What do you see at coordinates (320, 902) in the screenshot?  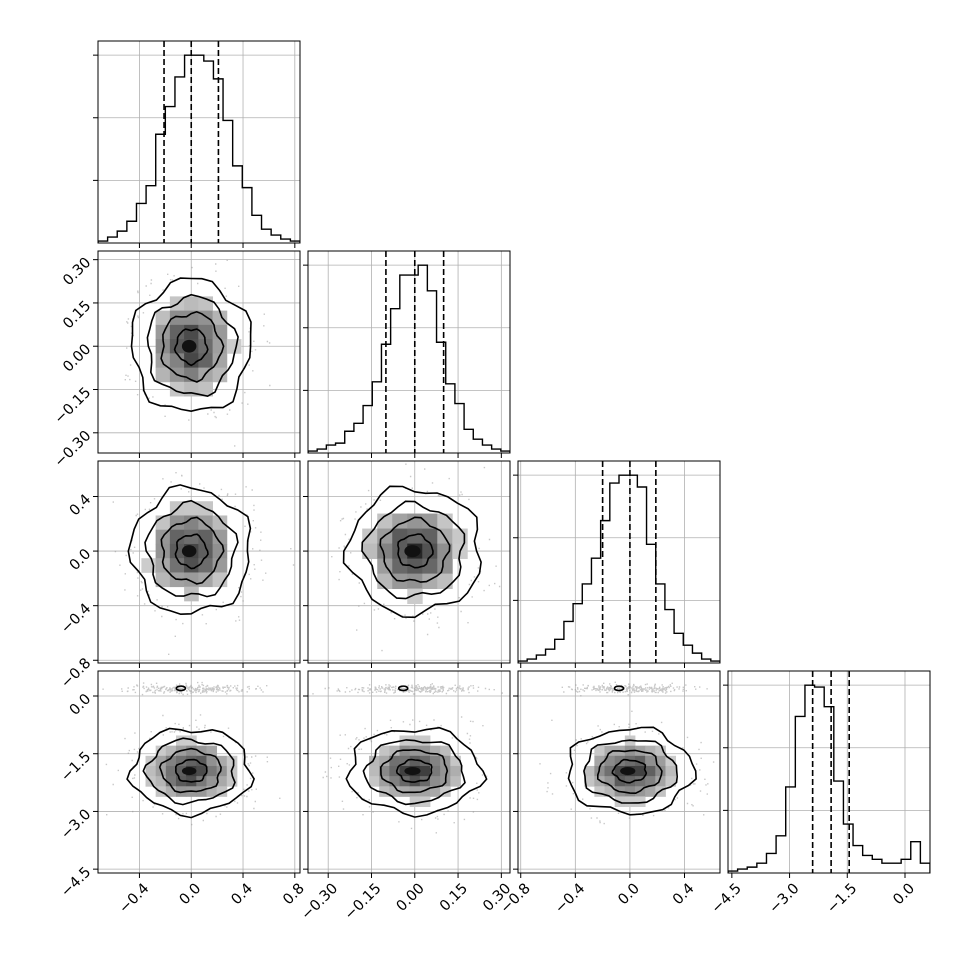 I see `x-tick-label-1-0: −0.30` at bounding box center [320, 902].